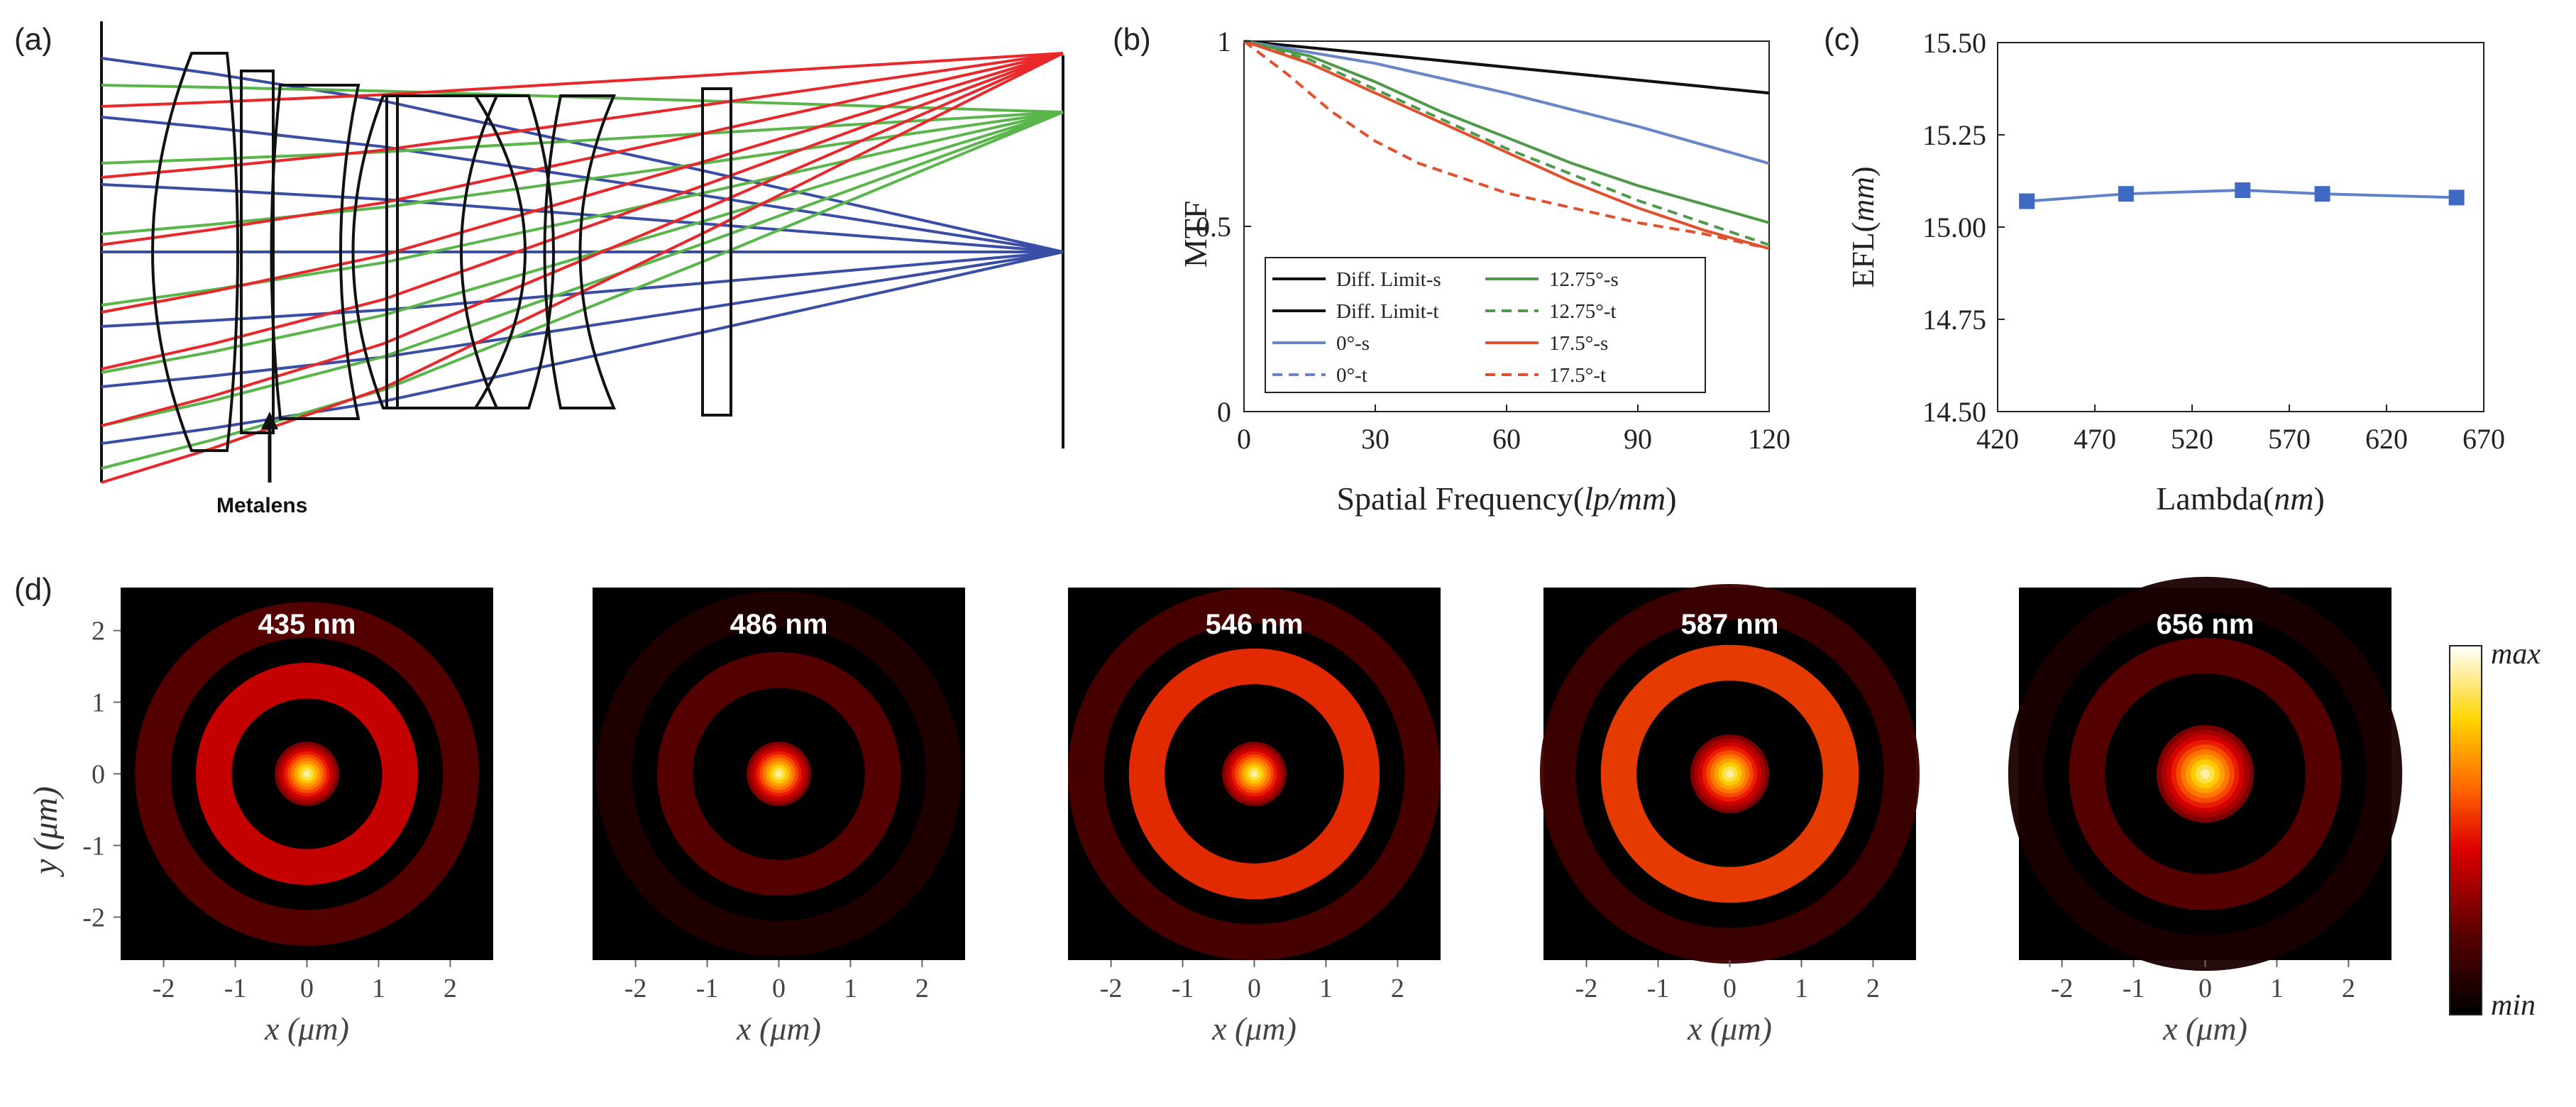  Describe the element at coordinates (1132, 39) in the screenshot. I see `panel-label-b: (b)` at that location.